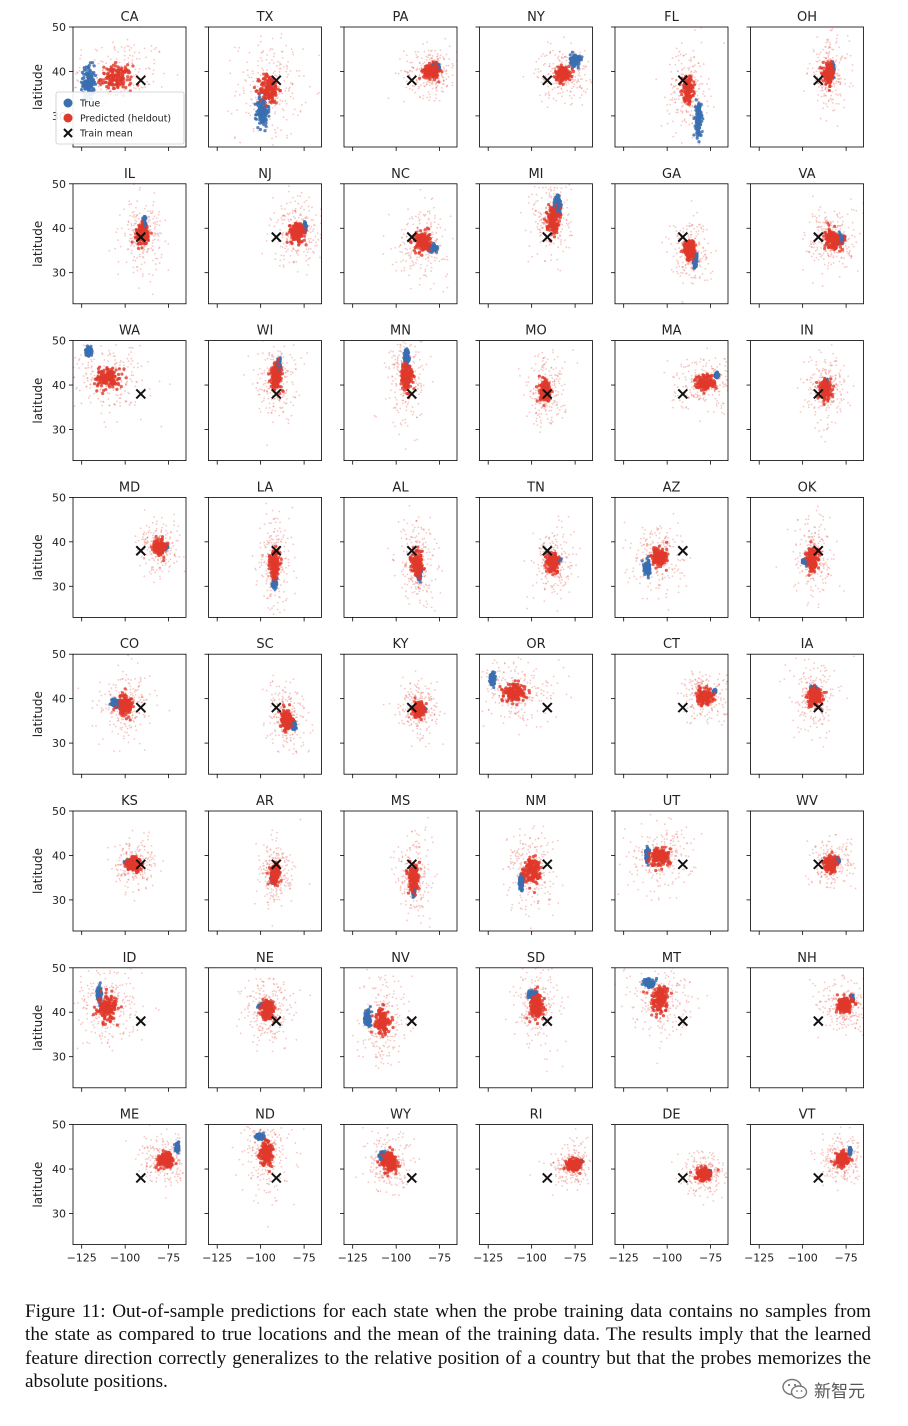 This screenshot has height=1426, width=908. Describe the element at coordinates (38, 87) in the screenshot. I see `y-axis-label: latitude` at that location.